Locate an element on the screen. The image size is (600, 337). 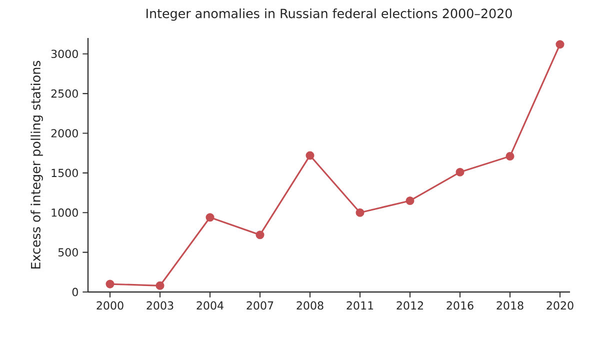
y-tick-label: 3000 is located at coordinates (64, 54).